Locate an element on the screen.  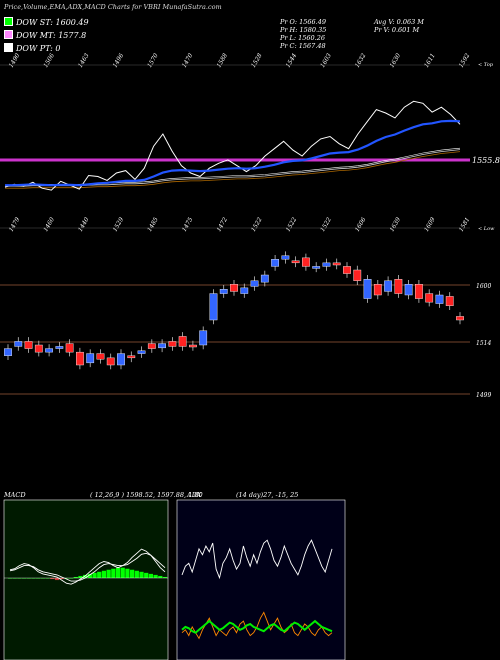
price-level-label: 1499 is located at coordinates (483, 395).